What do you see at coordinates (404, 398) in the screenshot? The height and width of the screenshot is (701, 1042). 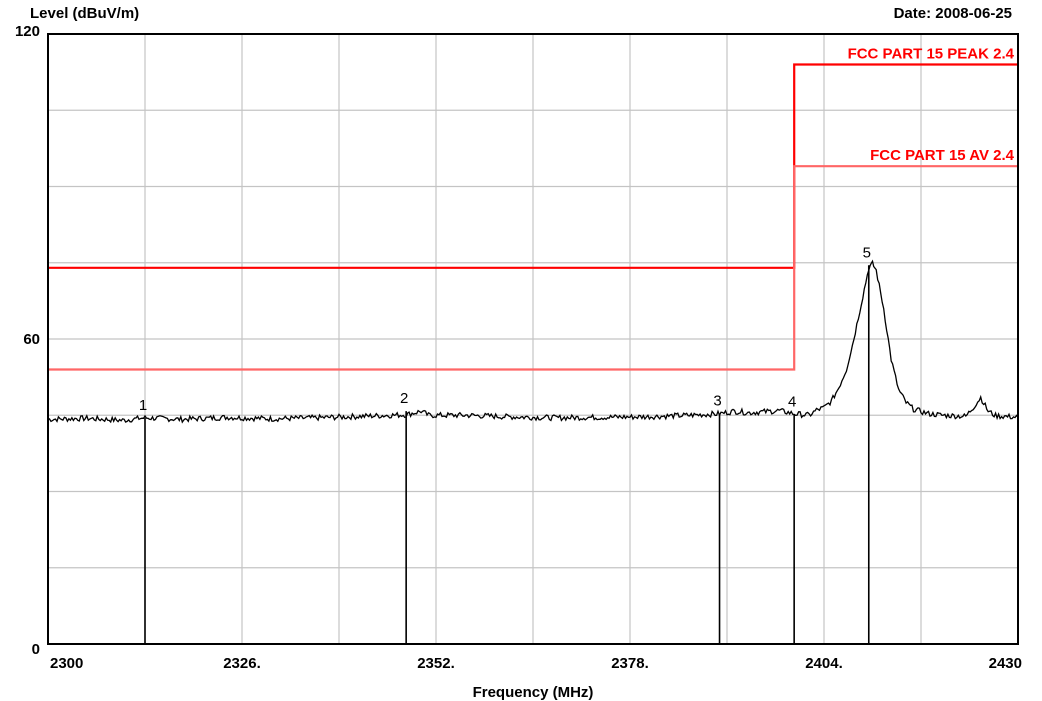 I see `marker-label: 2` at bounding box center [404, 398].